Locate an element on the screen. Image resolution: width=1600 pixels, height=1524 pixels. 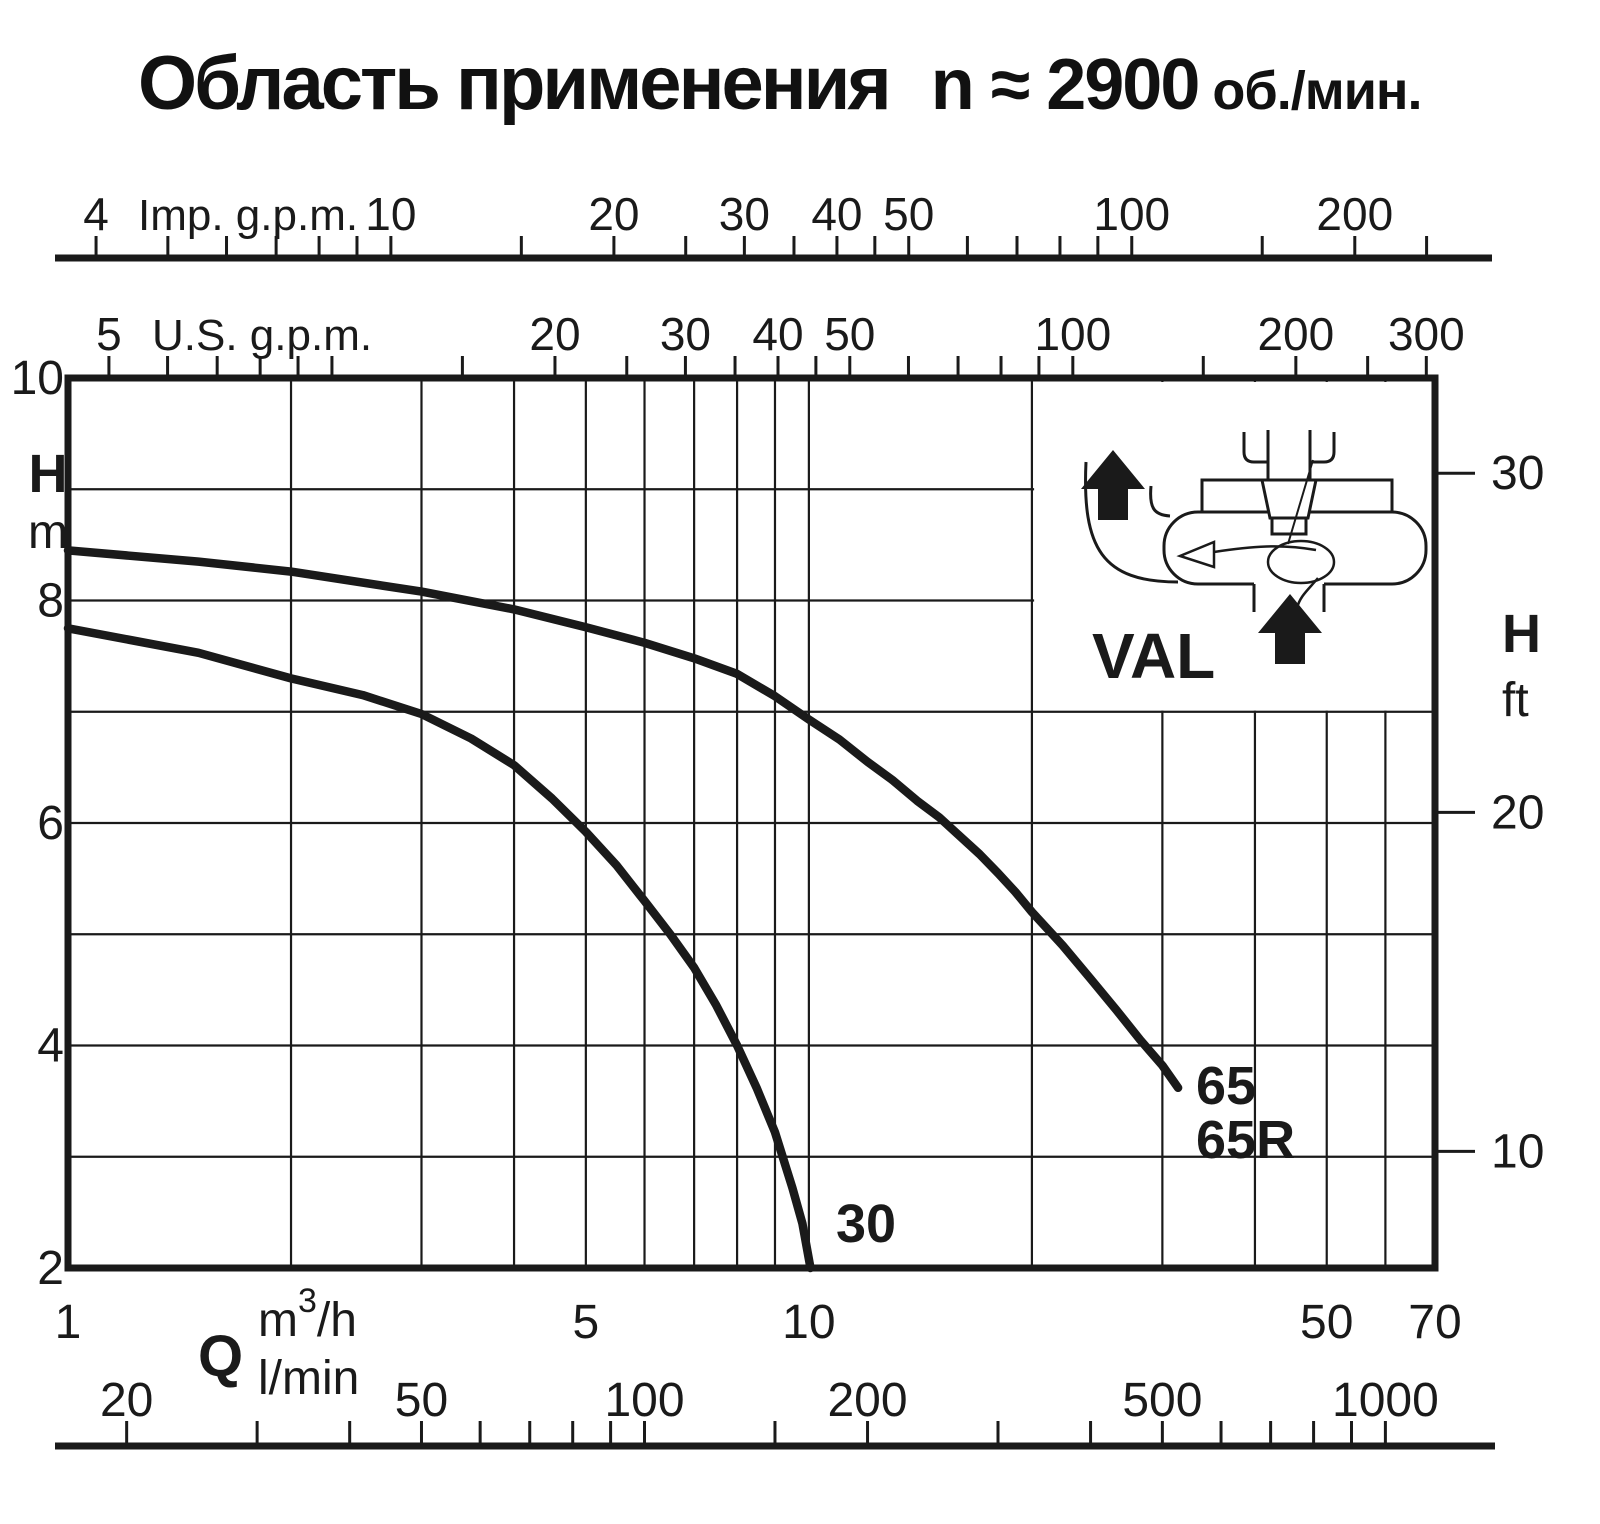
lmin-axis-tick-label: 20 is located at coordinates (126, 1400).